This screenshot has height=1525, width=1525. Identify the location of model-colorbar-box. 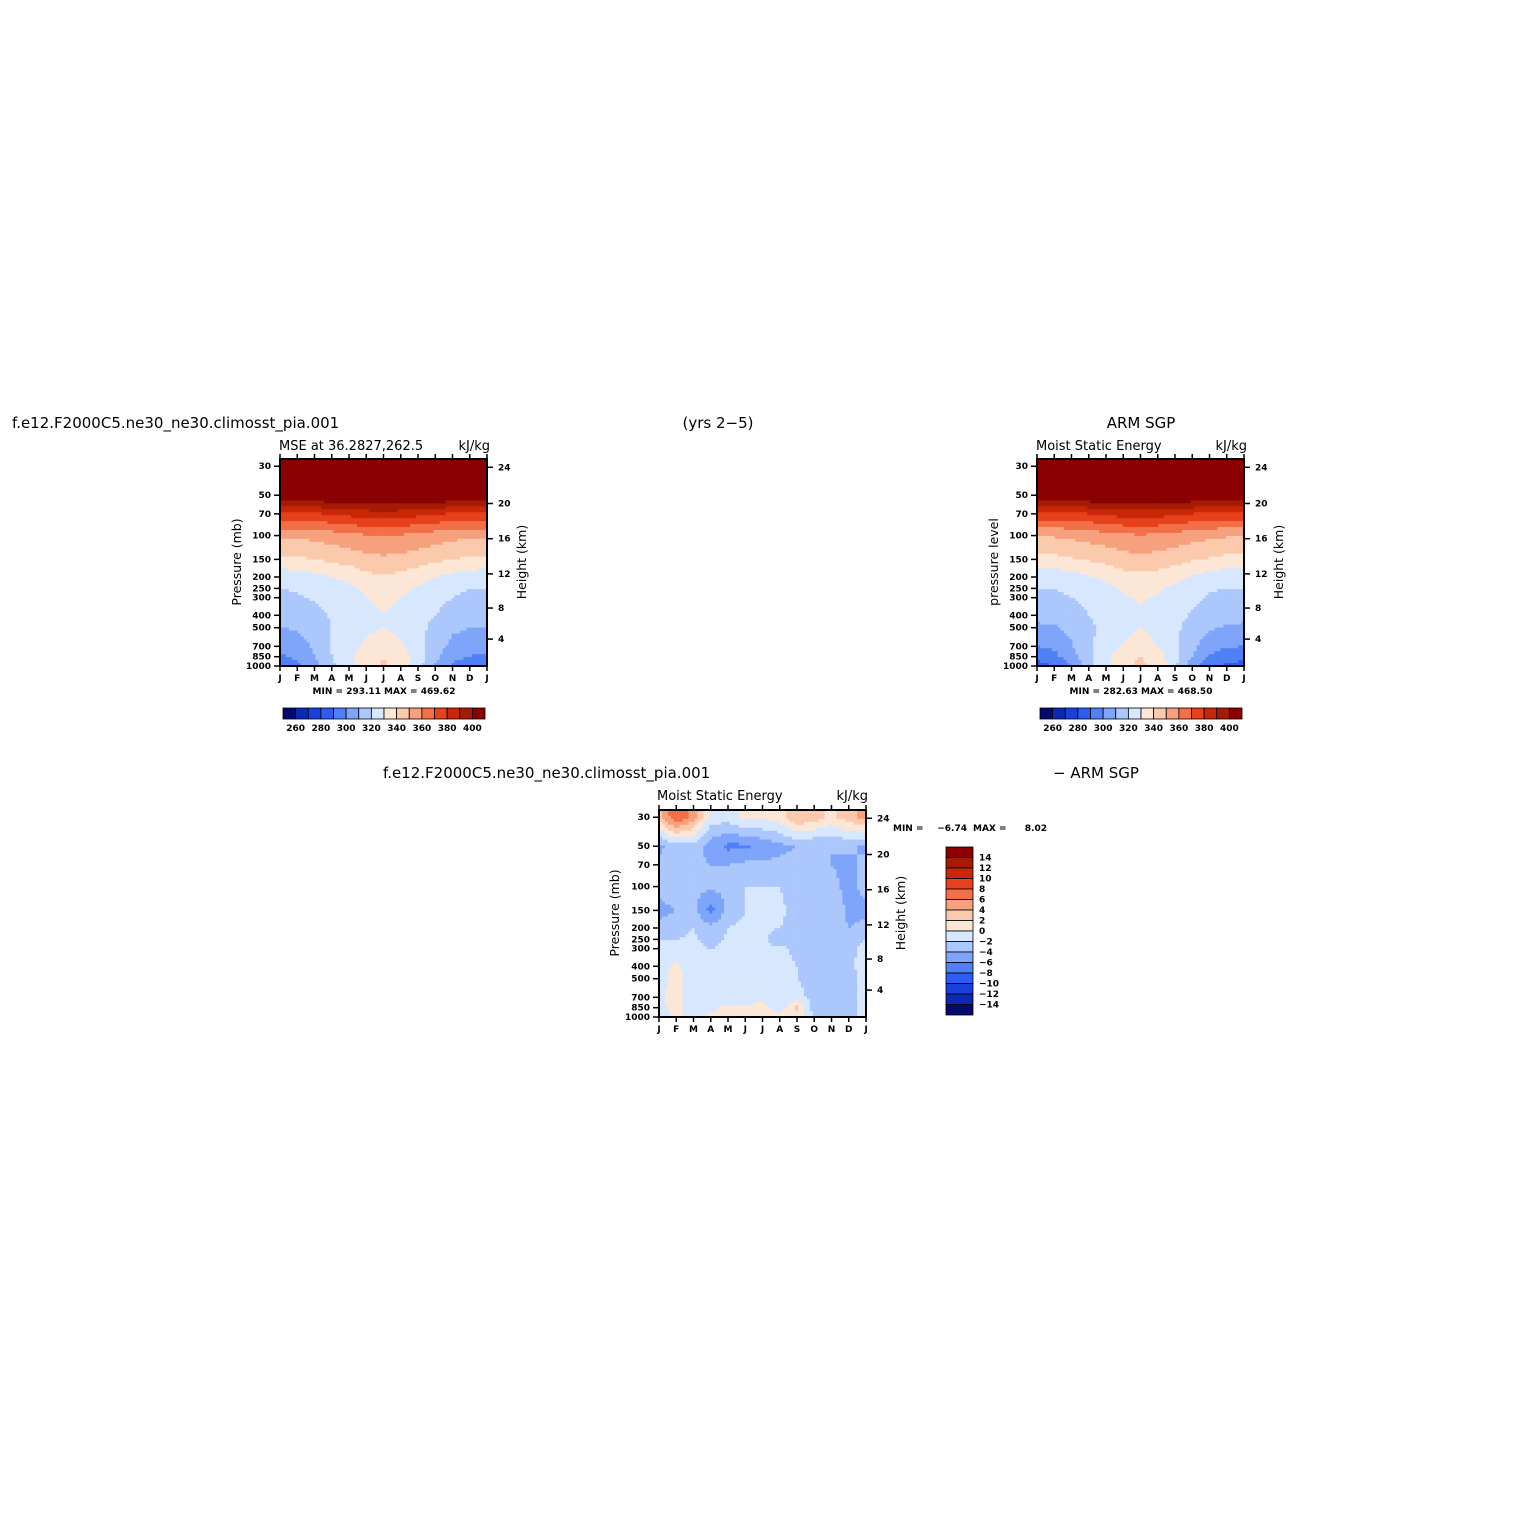
(390, 713).